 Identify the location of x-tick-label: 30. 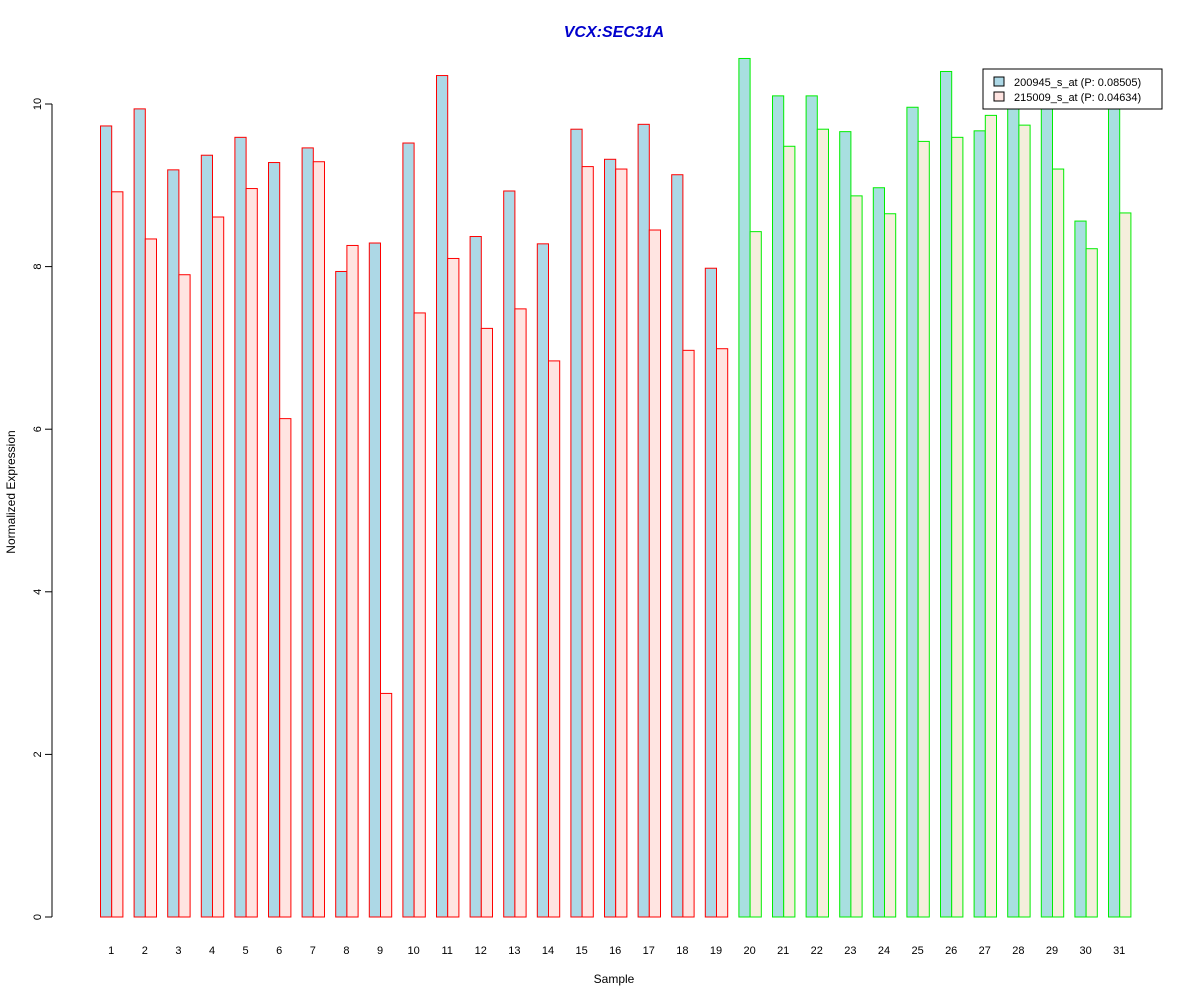
(1085, 951).